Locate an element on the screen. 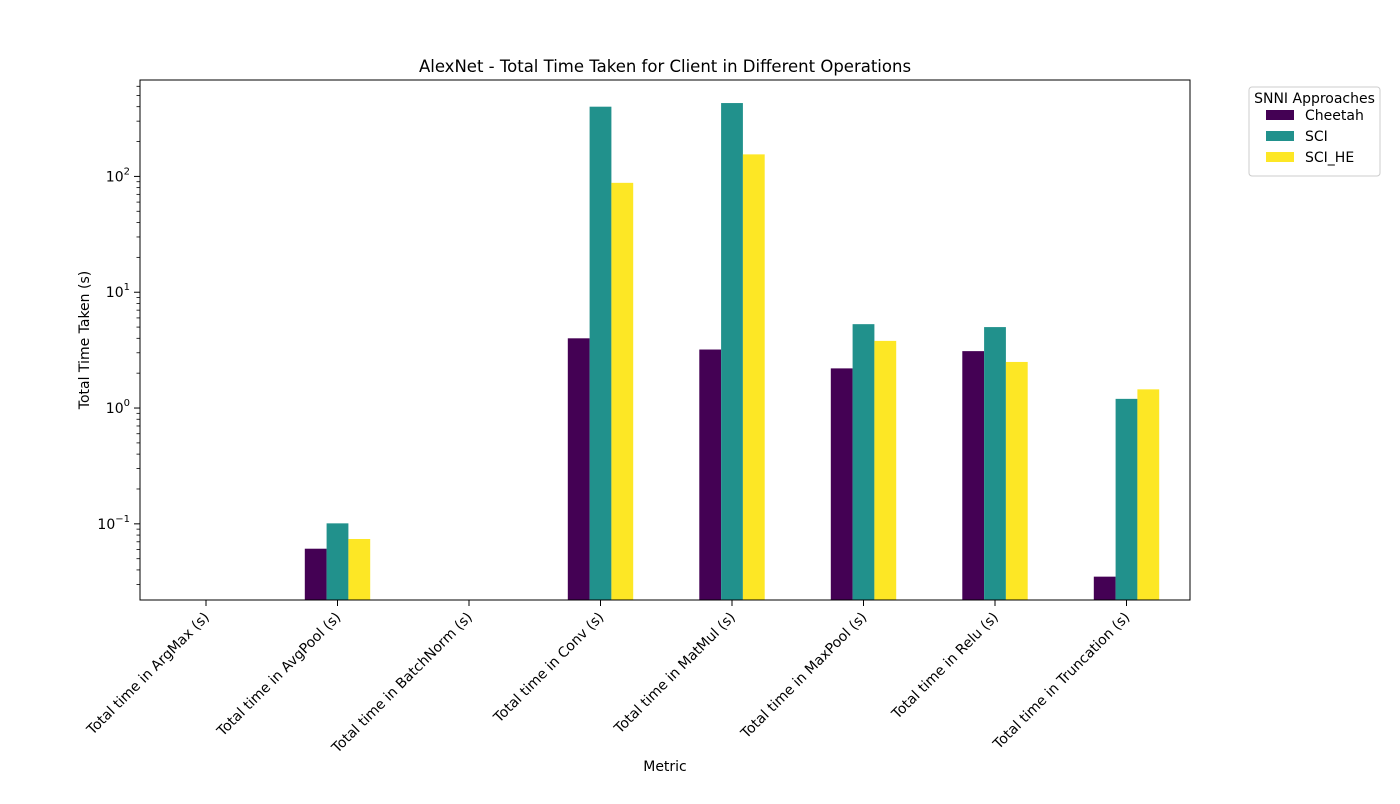  x-tick-label: Total time in MaxPool (s) is located at coordinates (803, 676).